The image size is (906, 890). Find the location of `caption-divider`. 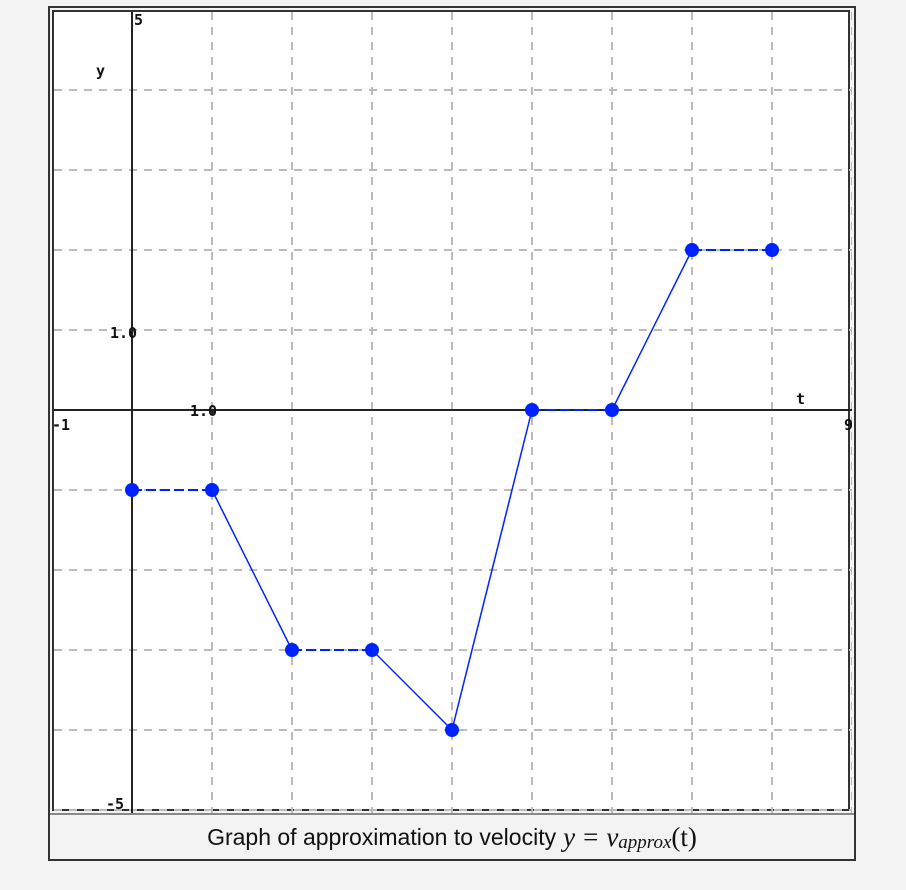

caption-divider is located at coordinates (452, 814).